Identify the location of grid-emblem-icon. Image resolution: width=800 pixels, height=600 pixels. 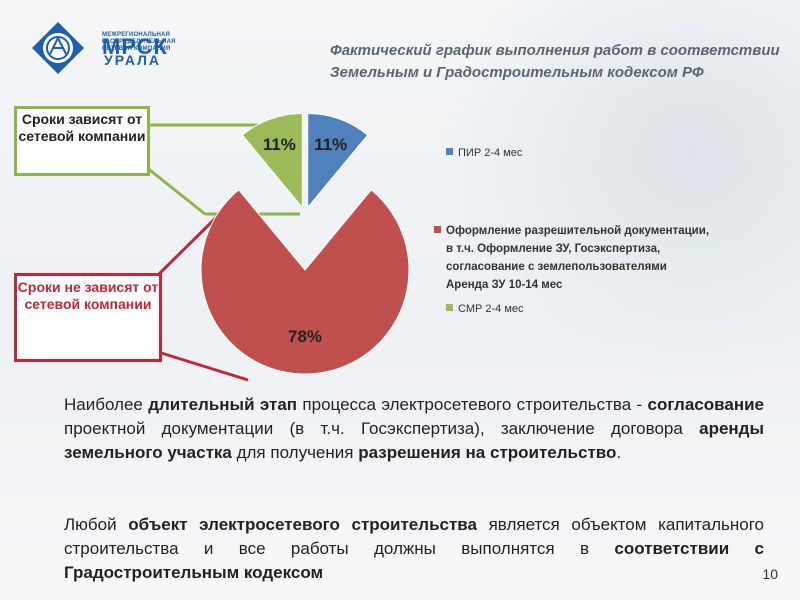
(58, 48).